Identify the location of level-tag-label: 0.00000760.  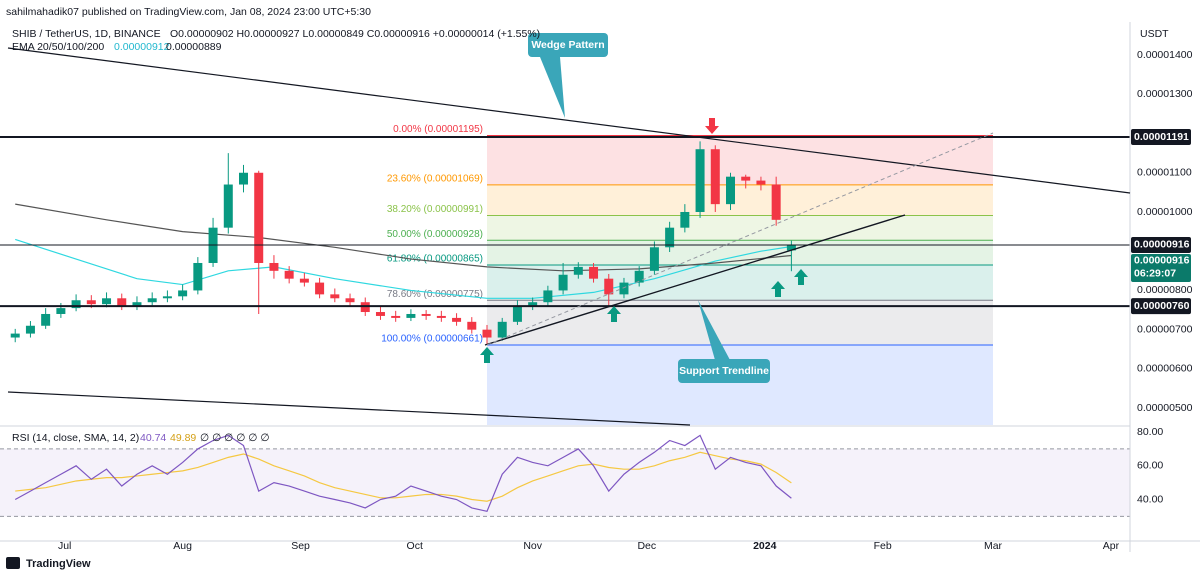
(1162, 306).